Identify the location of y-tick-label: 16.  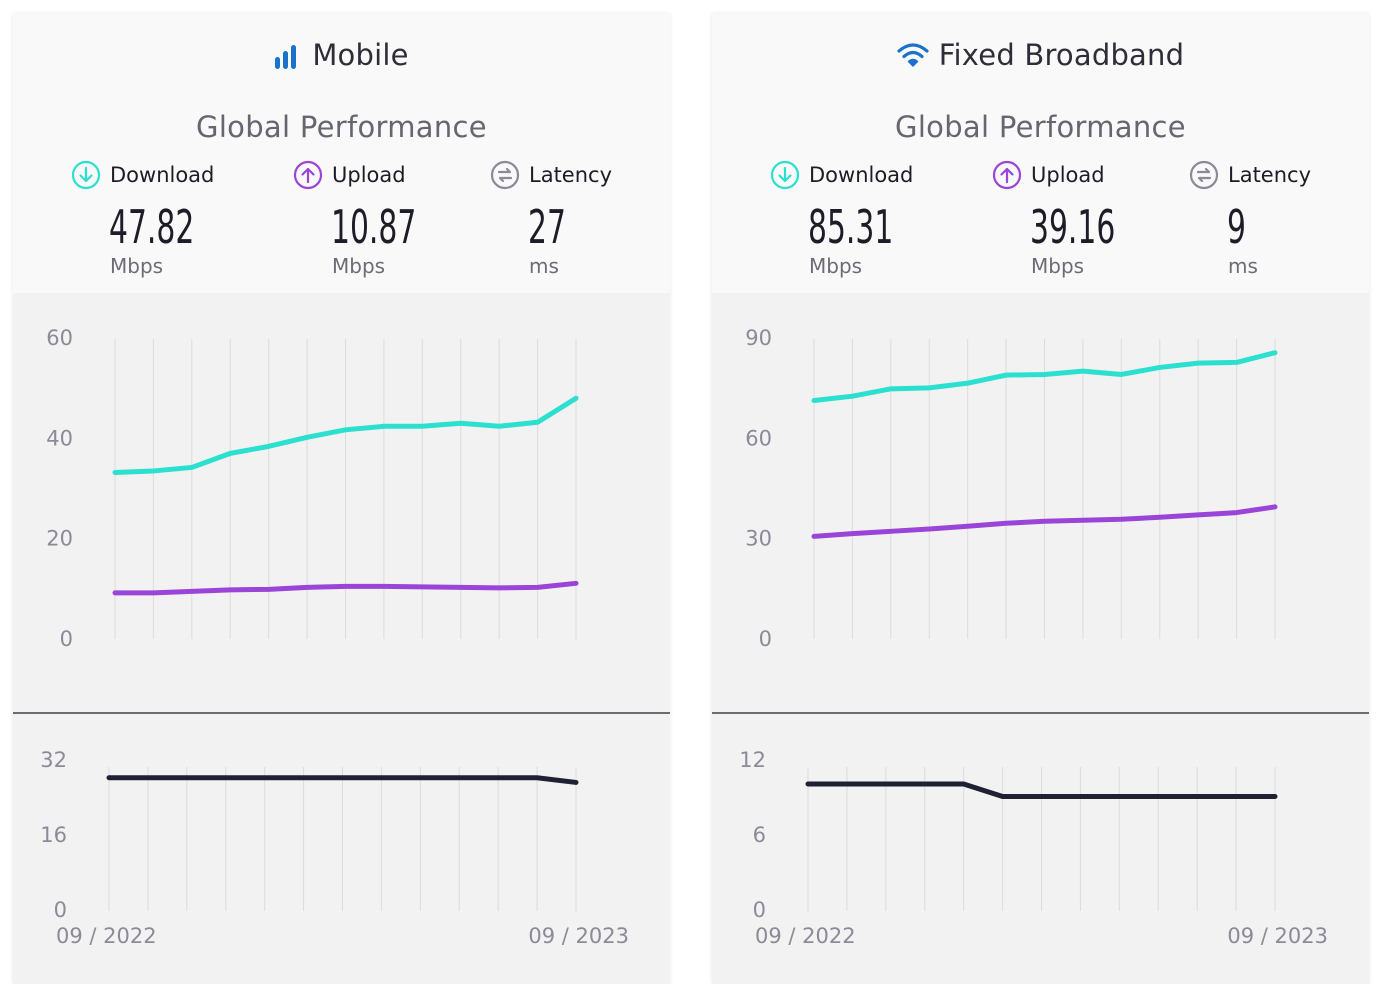
(53, 835).